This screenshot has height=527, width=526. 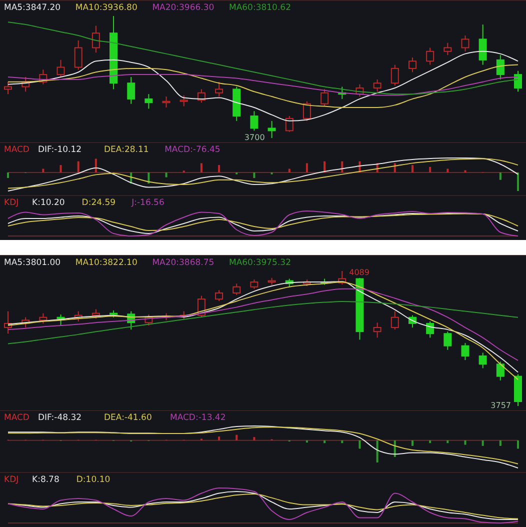 What do you see at coordinates (106, 8) in the screenshot?
I see `text: MA10:3936.80` at bounding box center [106, 8].